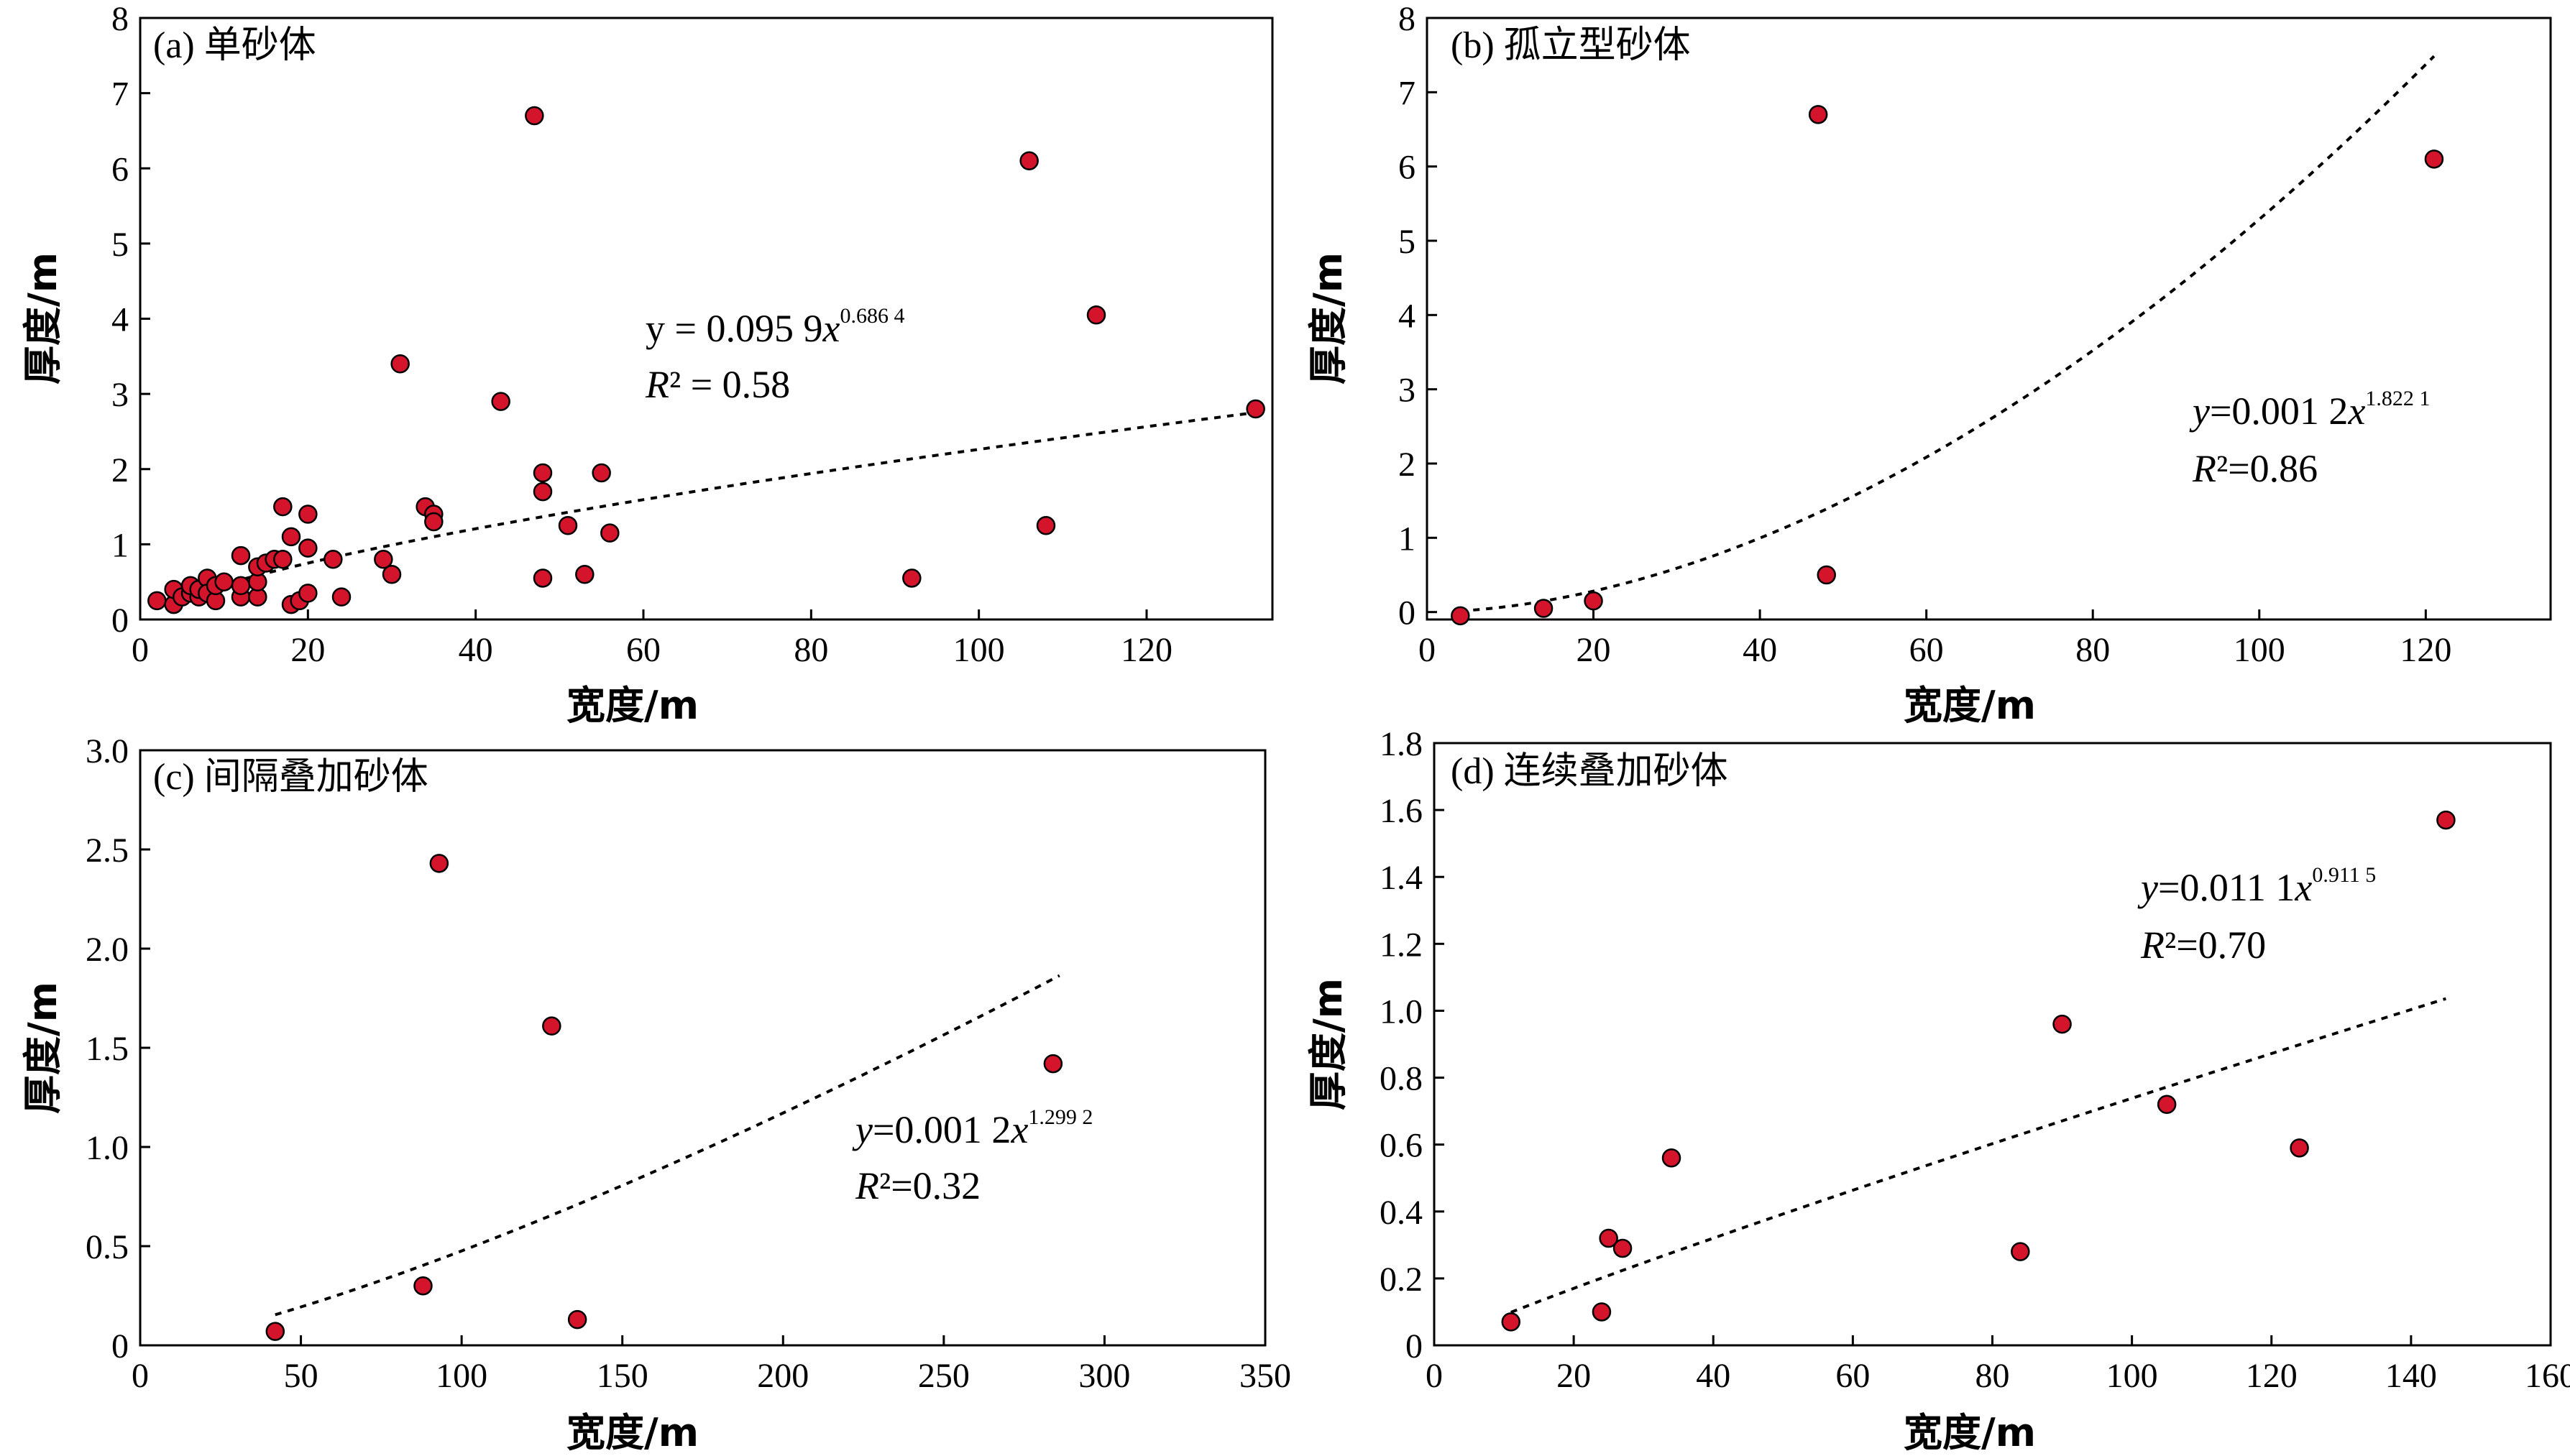 The width and height of the screenshot is (2570, 1456). I want to click on x-tick-label: 200, so click(783, 1376).